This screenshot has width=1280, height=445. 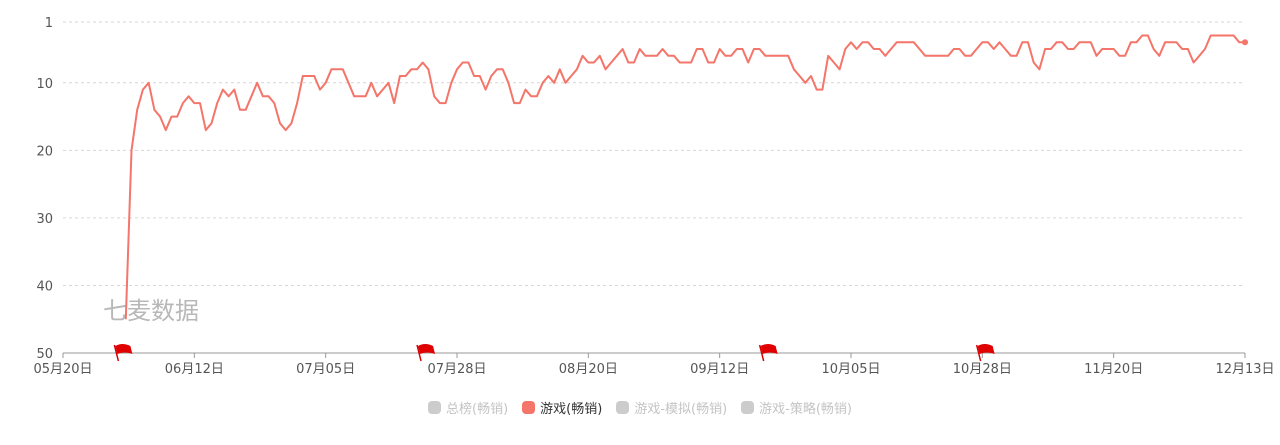 What do you see at coordinates (325, 369) in the screenshot?
I see `x-tick-label: 07月05日` at bounding box center [325, 369].